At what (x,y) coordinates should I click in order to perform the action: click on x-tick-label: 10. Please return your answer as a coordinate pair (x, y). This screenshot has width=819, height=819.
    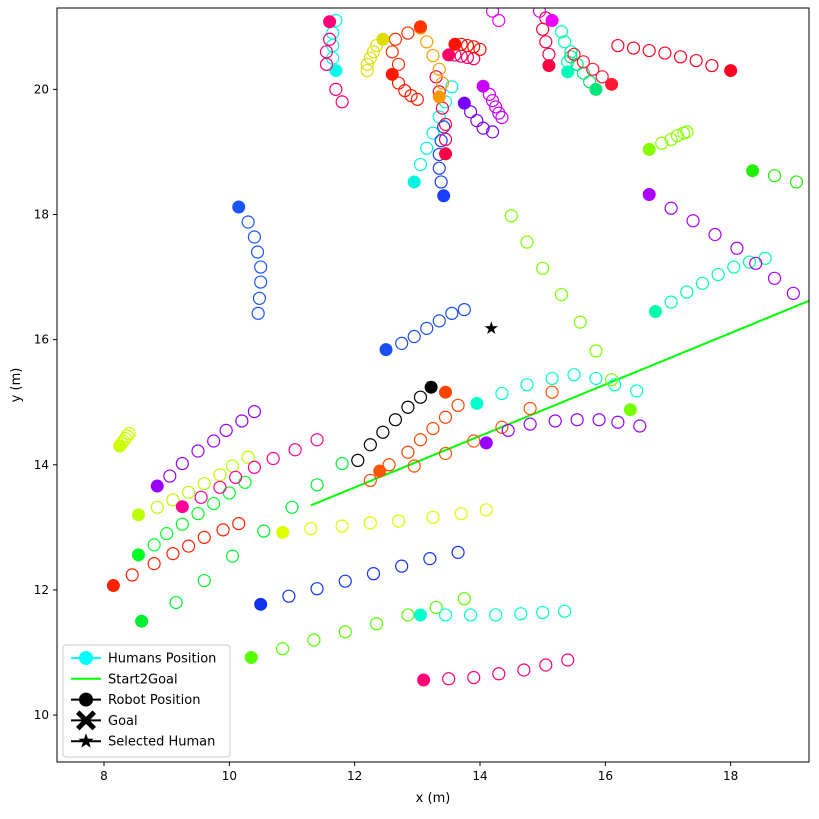
    Looking at the image, I should click on (229, 776).